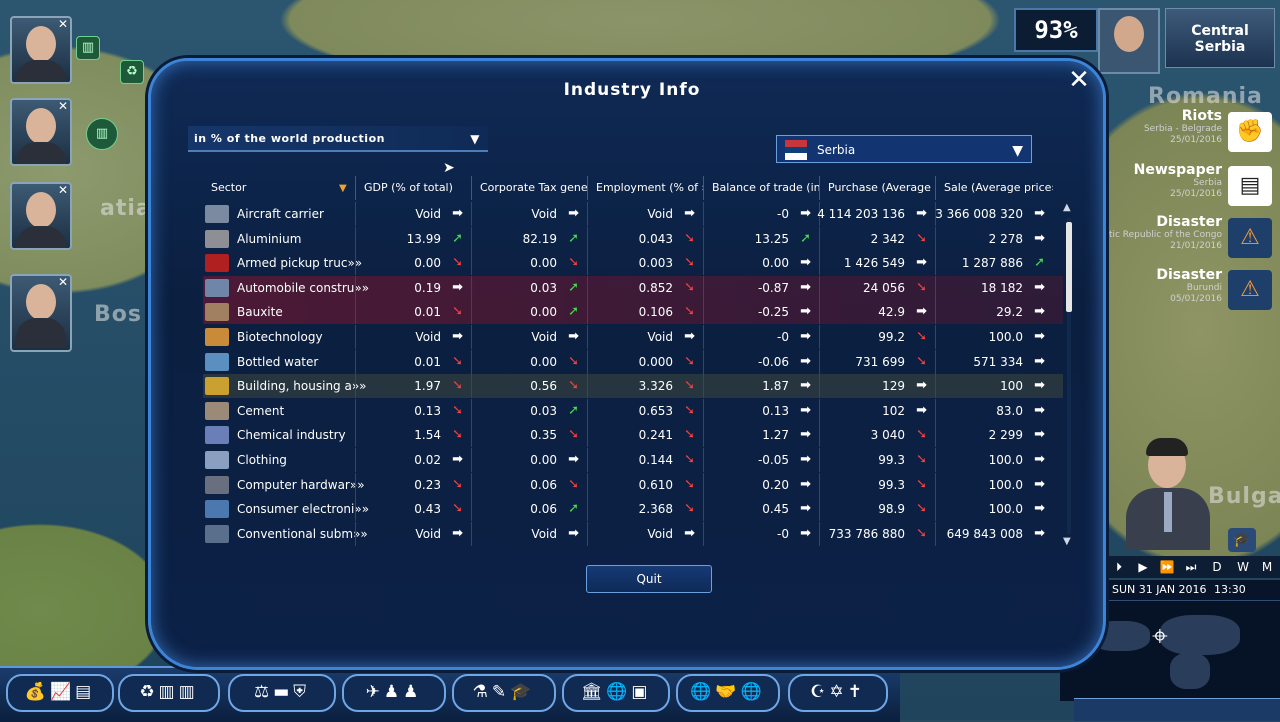  I want to click on news-item: Disaster Burundi 05/01/2016, so click(1189, 286).